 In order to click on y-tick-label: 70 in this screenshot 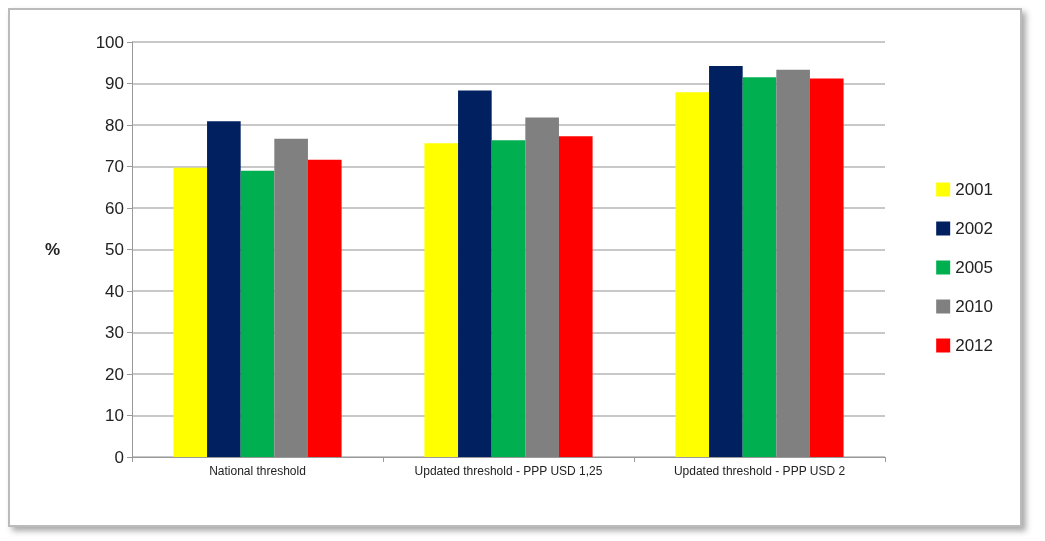, I will do `click(114, 166)`.